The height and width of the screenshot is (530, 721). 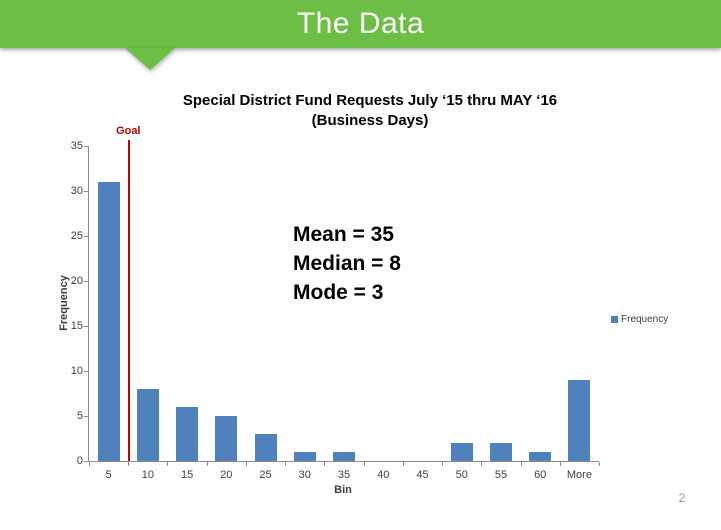 I want to click on median-text: Median = 8, so click(x=347, y=263).